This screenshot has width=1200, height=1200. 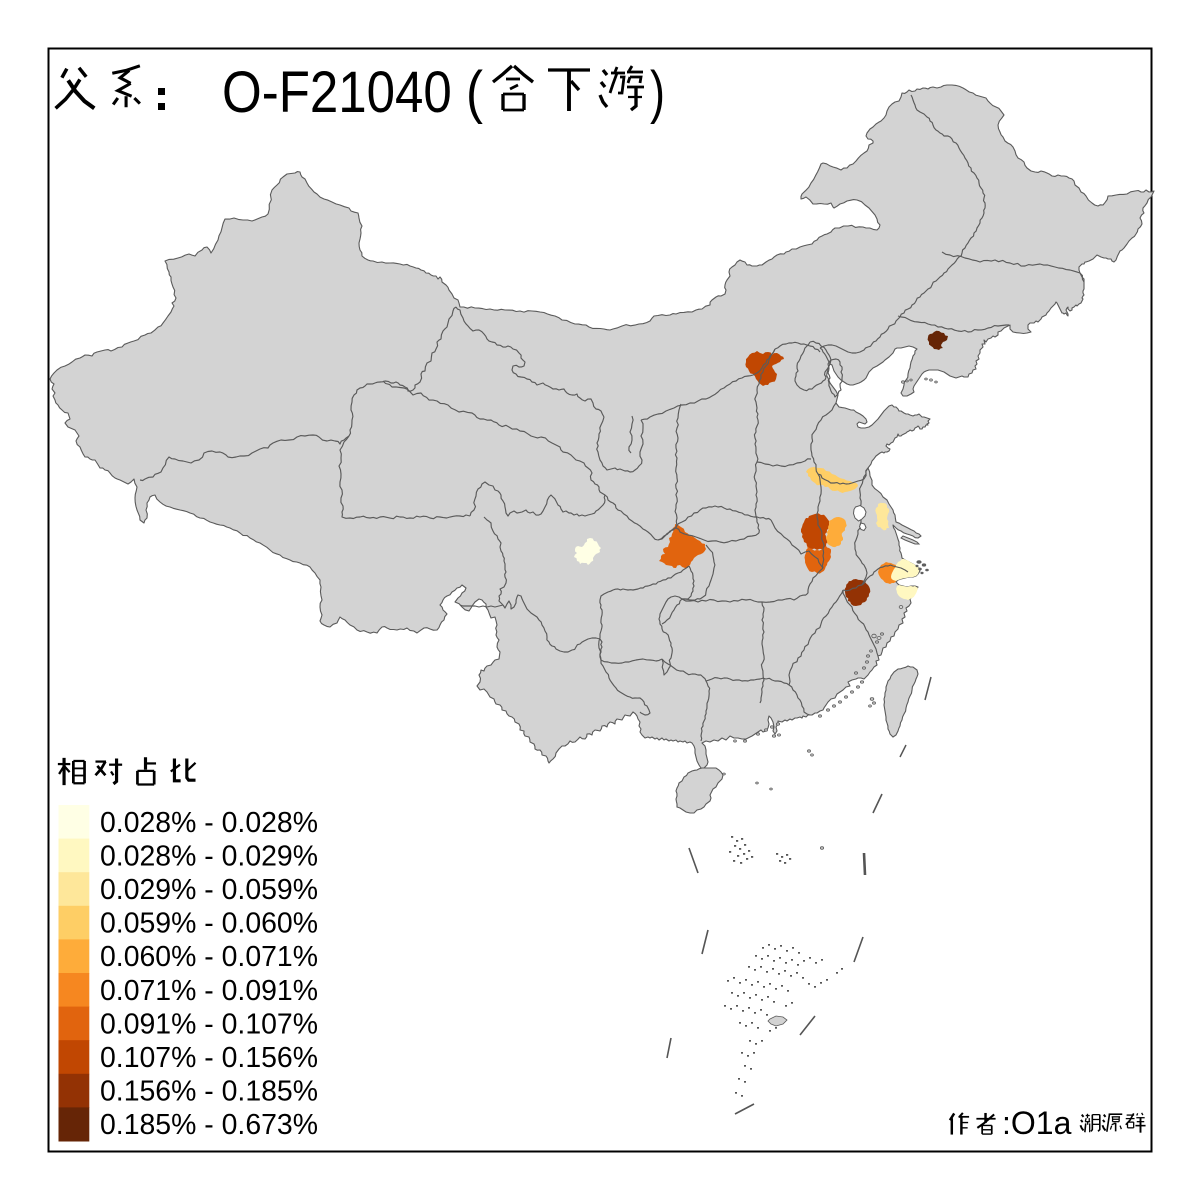 I want to click on svg-text: 0.060% - 0.071%, so click(x=209, y=957).